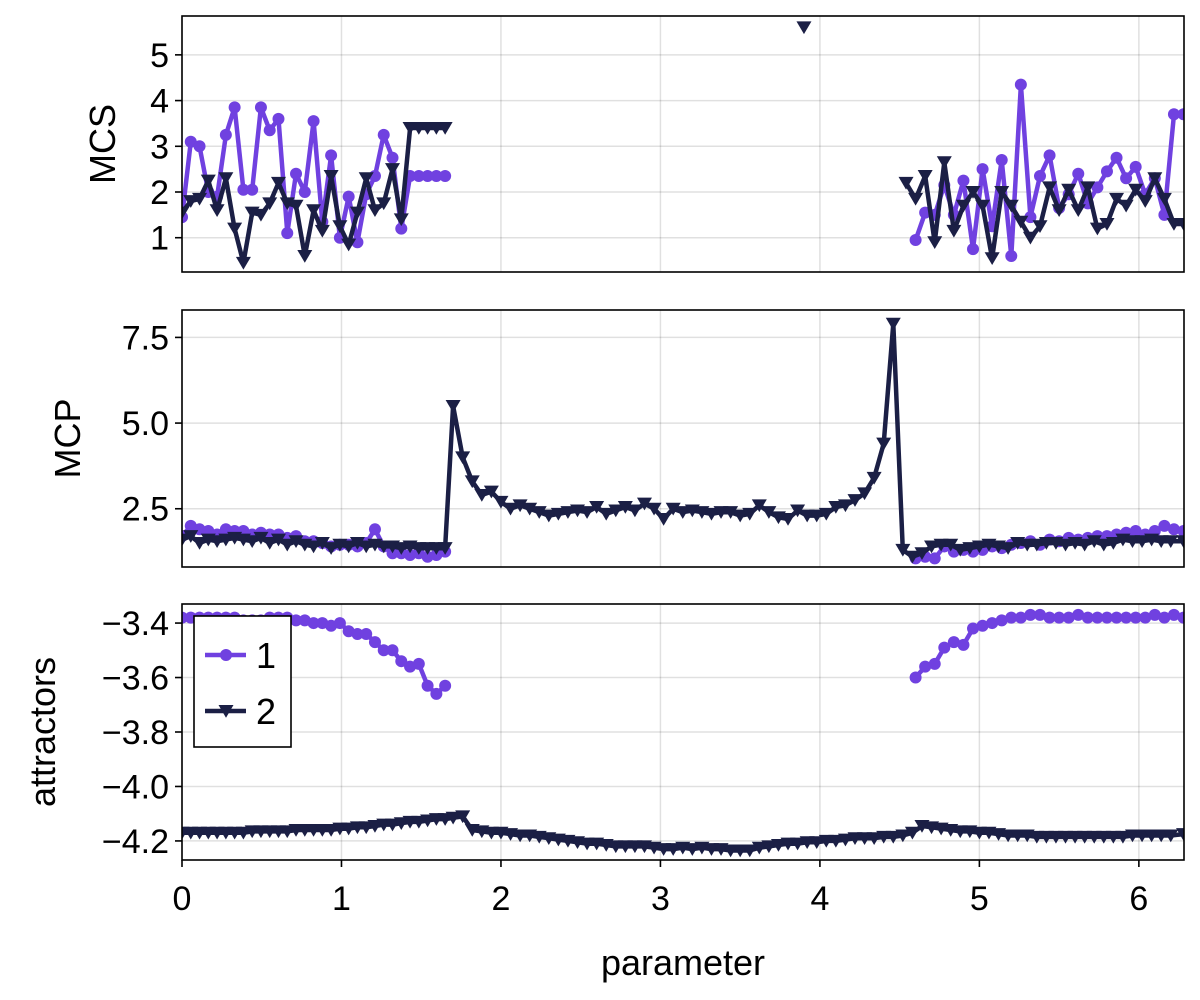 Image resolution: width=1200 pixels, height=1000 pixels. What do you see at coordinates (145, 510) in the screenshot?
I see `y-tick-label: 2.5` at bounding box center [145, 510].